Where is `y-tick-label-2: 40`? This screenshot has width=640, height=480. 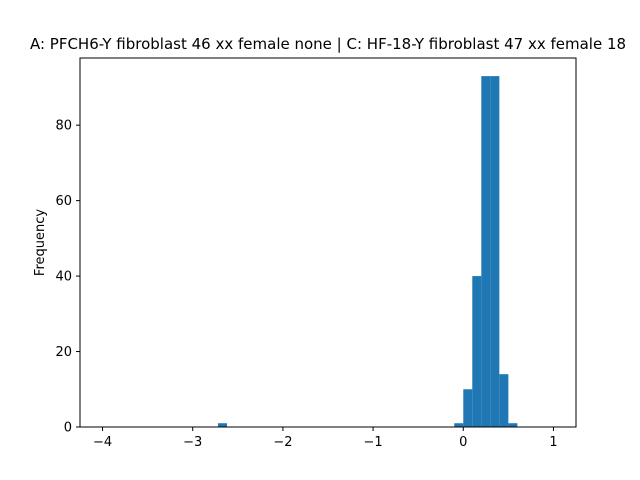 y-tick-label-2: 40 is located at coordinates (63, 277).